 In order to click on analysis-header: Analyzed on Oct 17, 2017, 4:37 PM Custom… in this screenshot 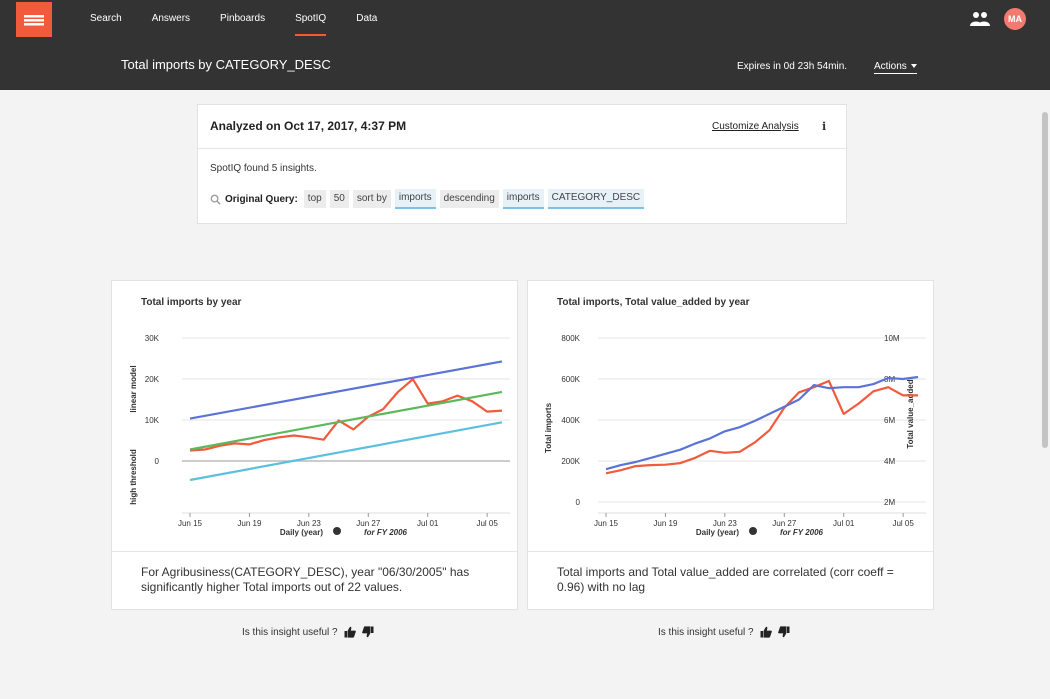, I will do `click(522, 127)`.